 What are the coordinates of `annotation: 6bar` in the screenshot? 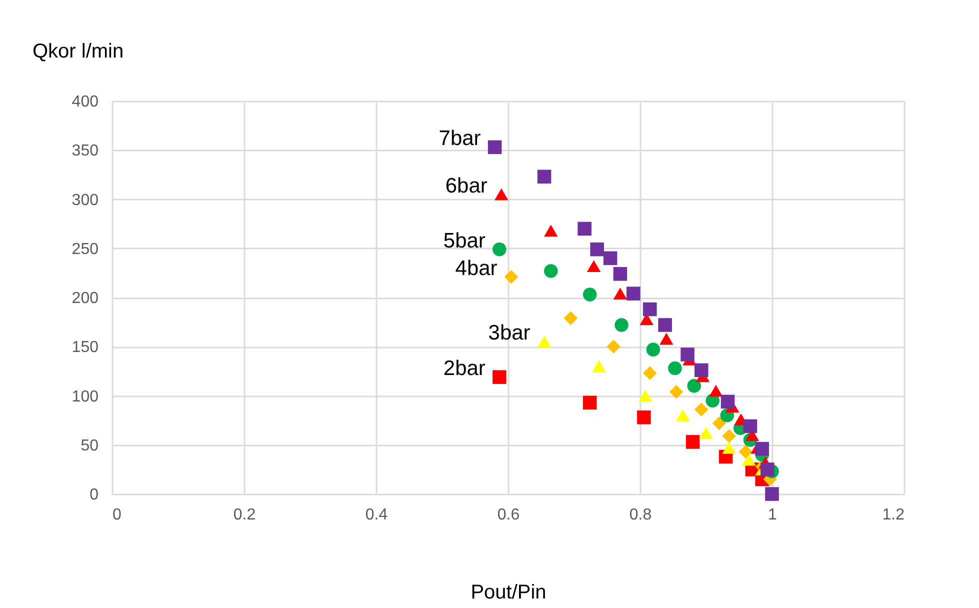 It's located at (466, 186).